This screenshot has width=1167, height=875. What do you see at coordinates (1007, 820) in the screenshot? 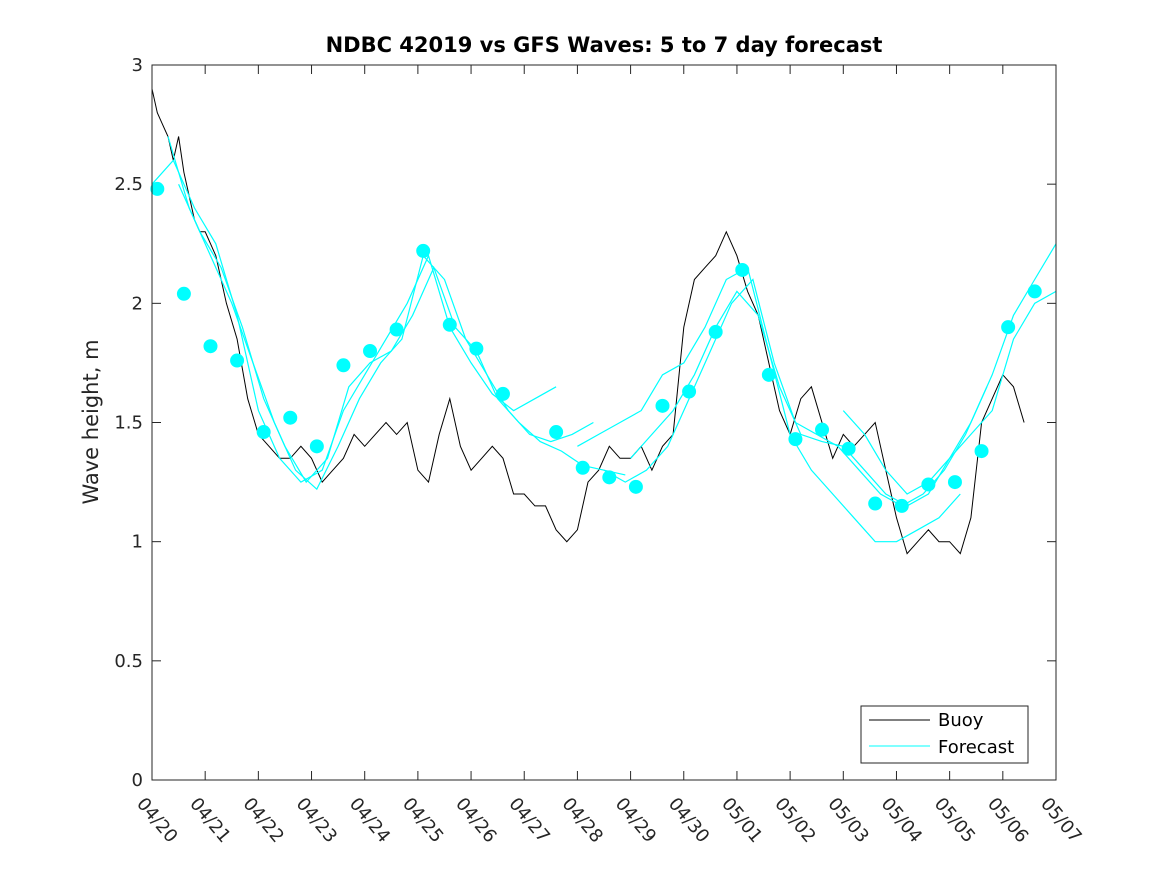
I see `x-tick-label: 05/06` at bounding box center [1007, 820].